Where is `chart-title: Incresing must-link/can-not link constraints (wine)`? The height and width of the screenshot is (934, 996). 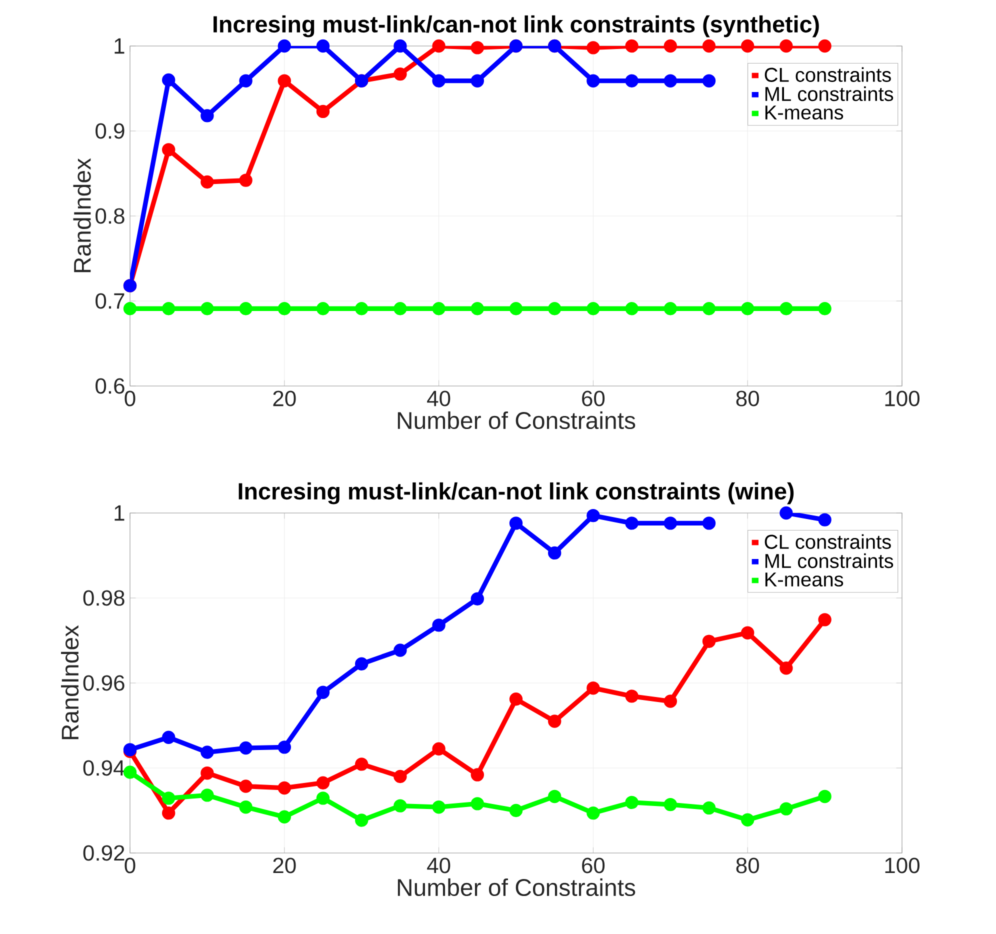
chart-title: Incresing must-link/can-not link constraints (wine) is located at coordinates (516, 493).